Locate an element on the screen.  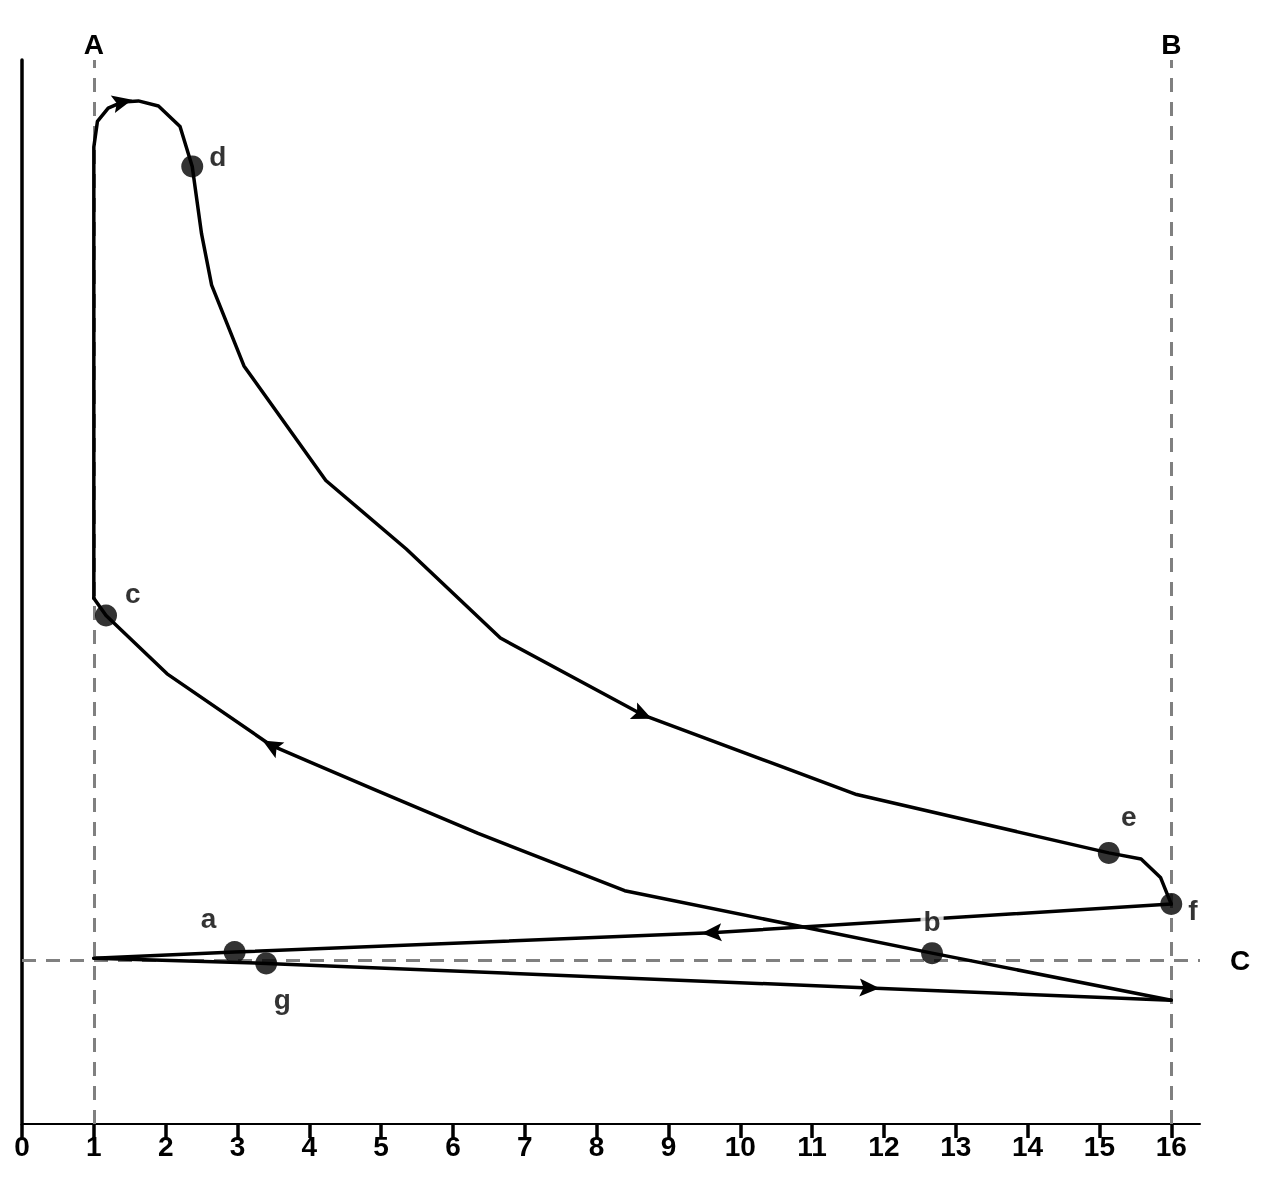
annotation: f is located at coordinates (1193, 910).